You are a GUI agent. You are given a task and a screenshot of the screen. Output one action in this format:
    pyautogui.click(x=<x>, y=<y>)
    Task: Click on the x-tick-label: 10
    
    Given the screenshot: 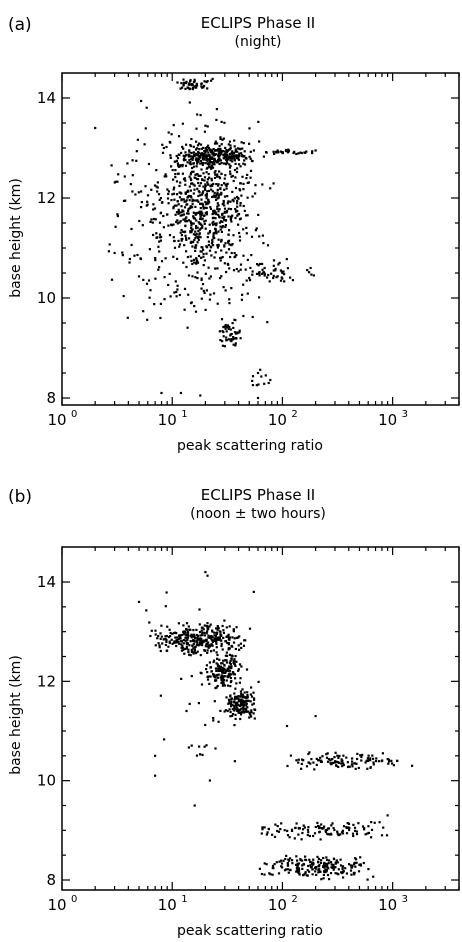 What is the action you would take?
    pyautogui.click(x=167, y=420)
    